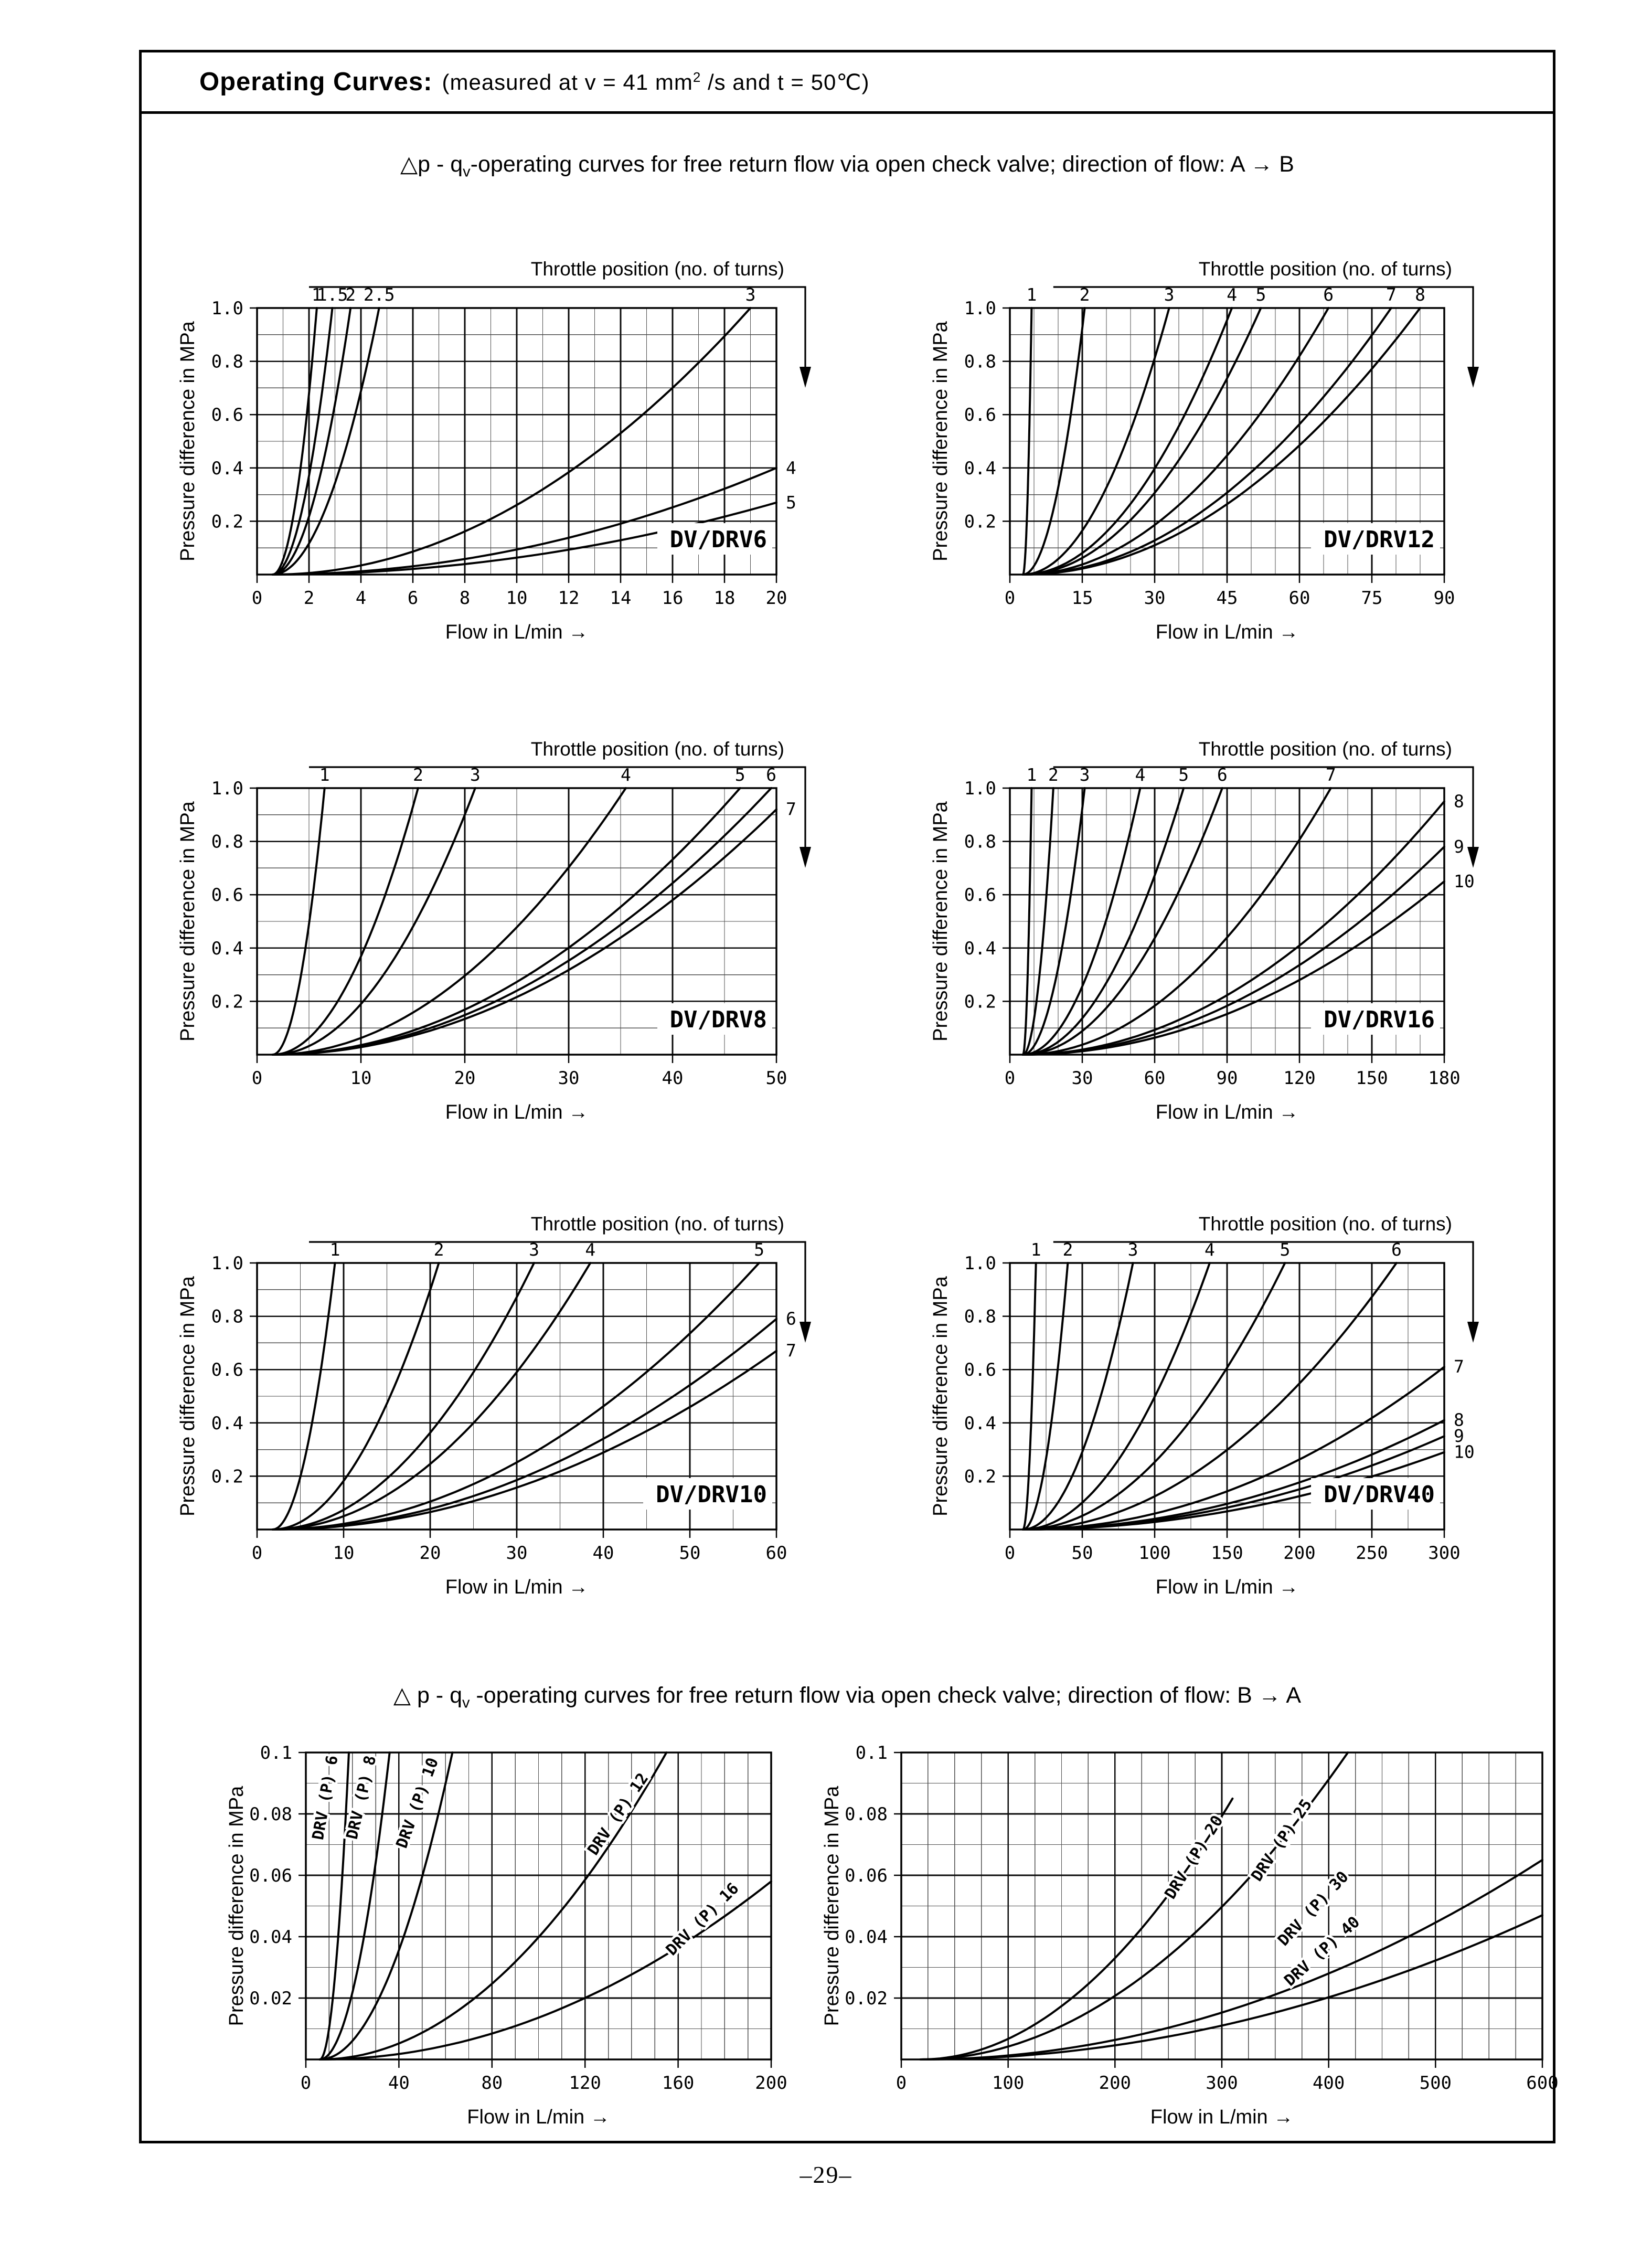 This screenshot has height=2241, width=1652. Describe the element at coordinates (690, 1553) in the screenshot. I see `x-tick-label: 50` at that location.